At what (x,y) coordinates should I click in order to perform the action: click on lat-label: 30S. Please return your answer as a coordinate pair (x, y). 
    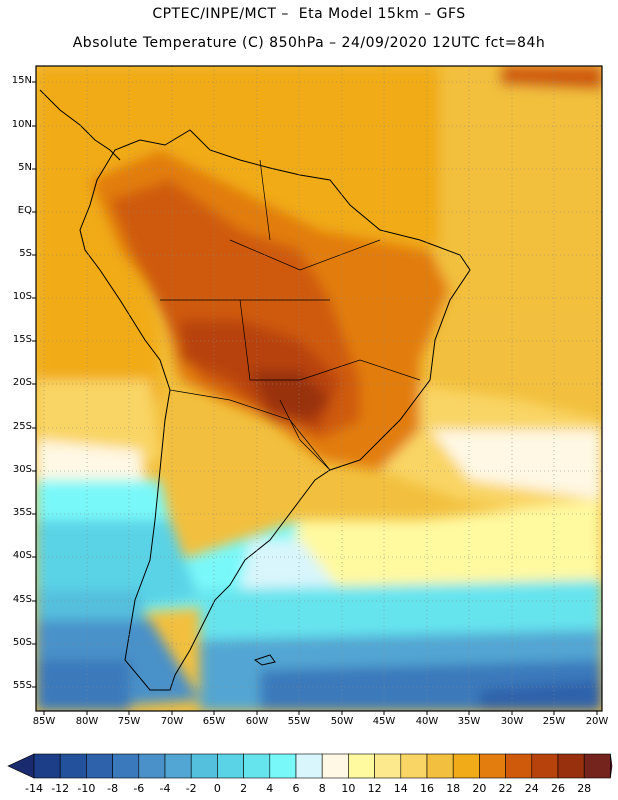
    Looking at the image, I should click on (22, 469).